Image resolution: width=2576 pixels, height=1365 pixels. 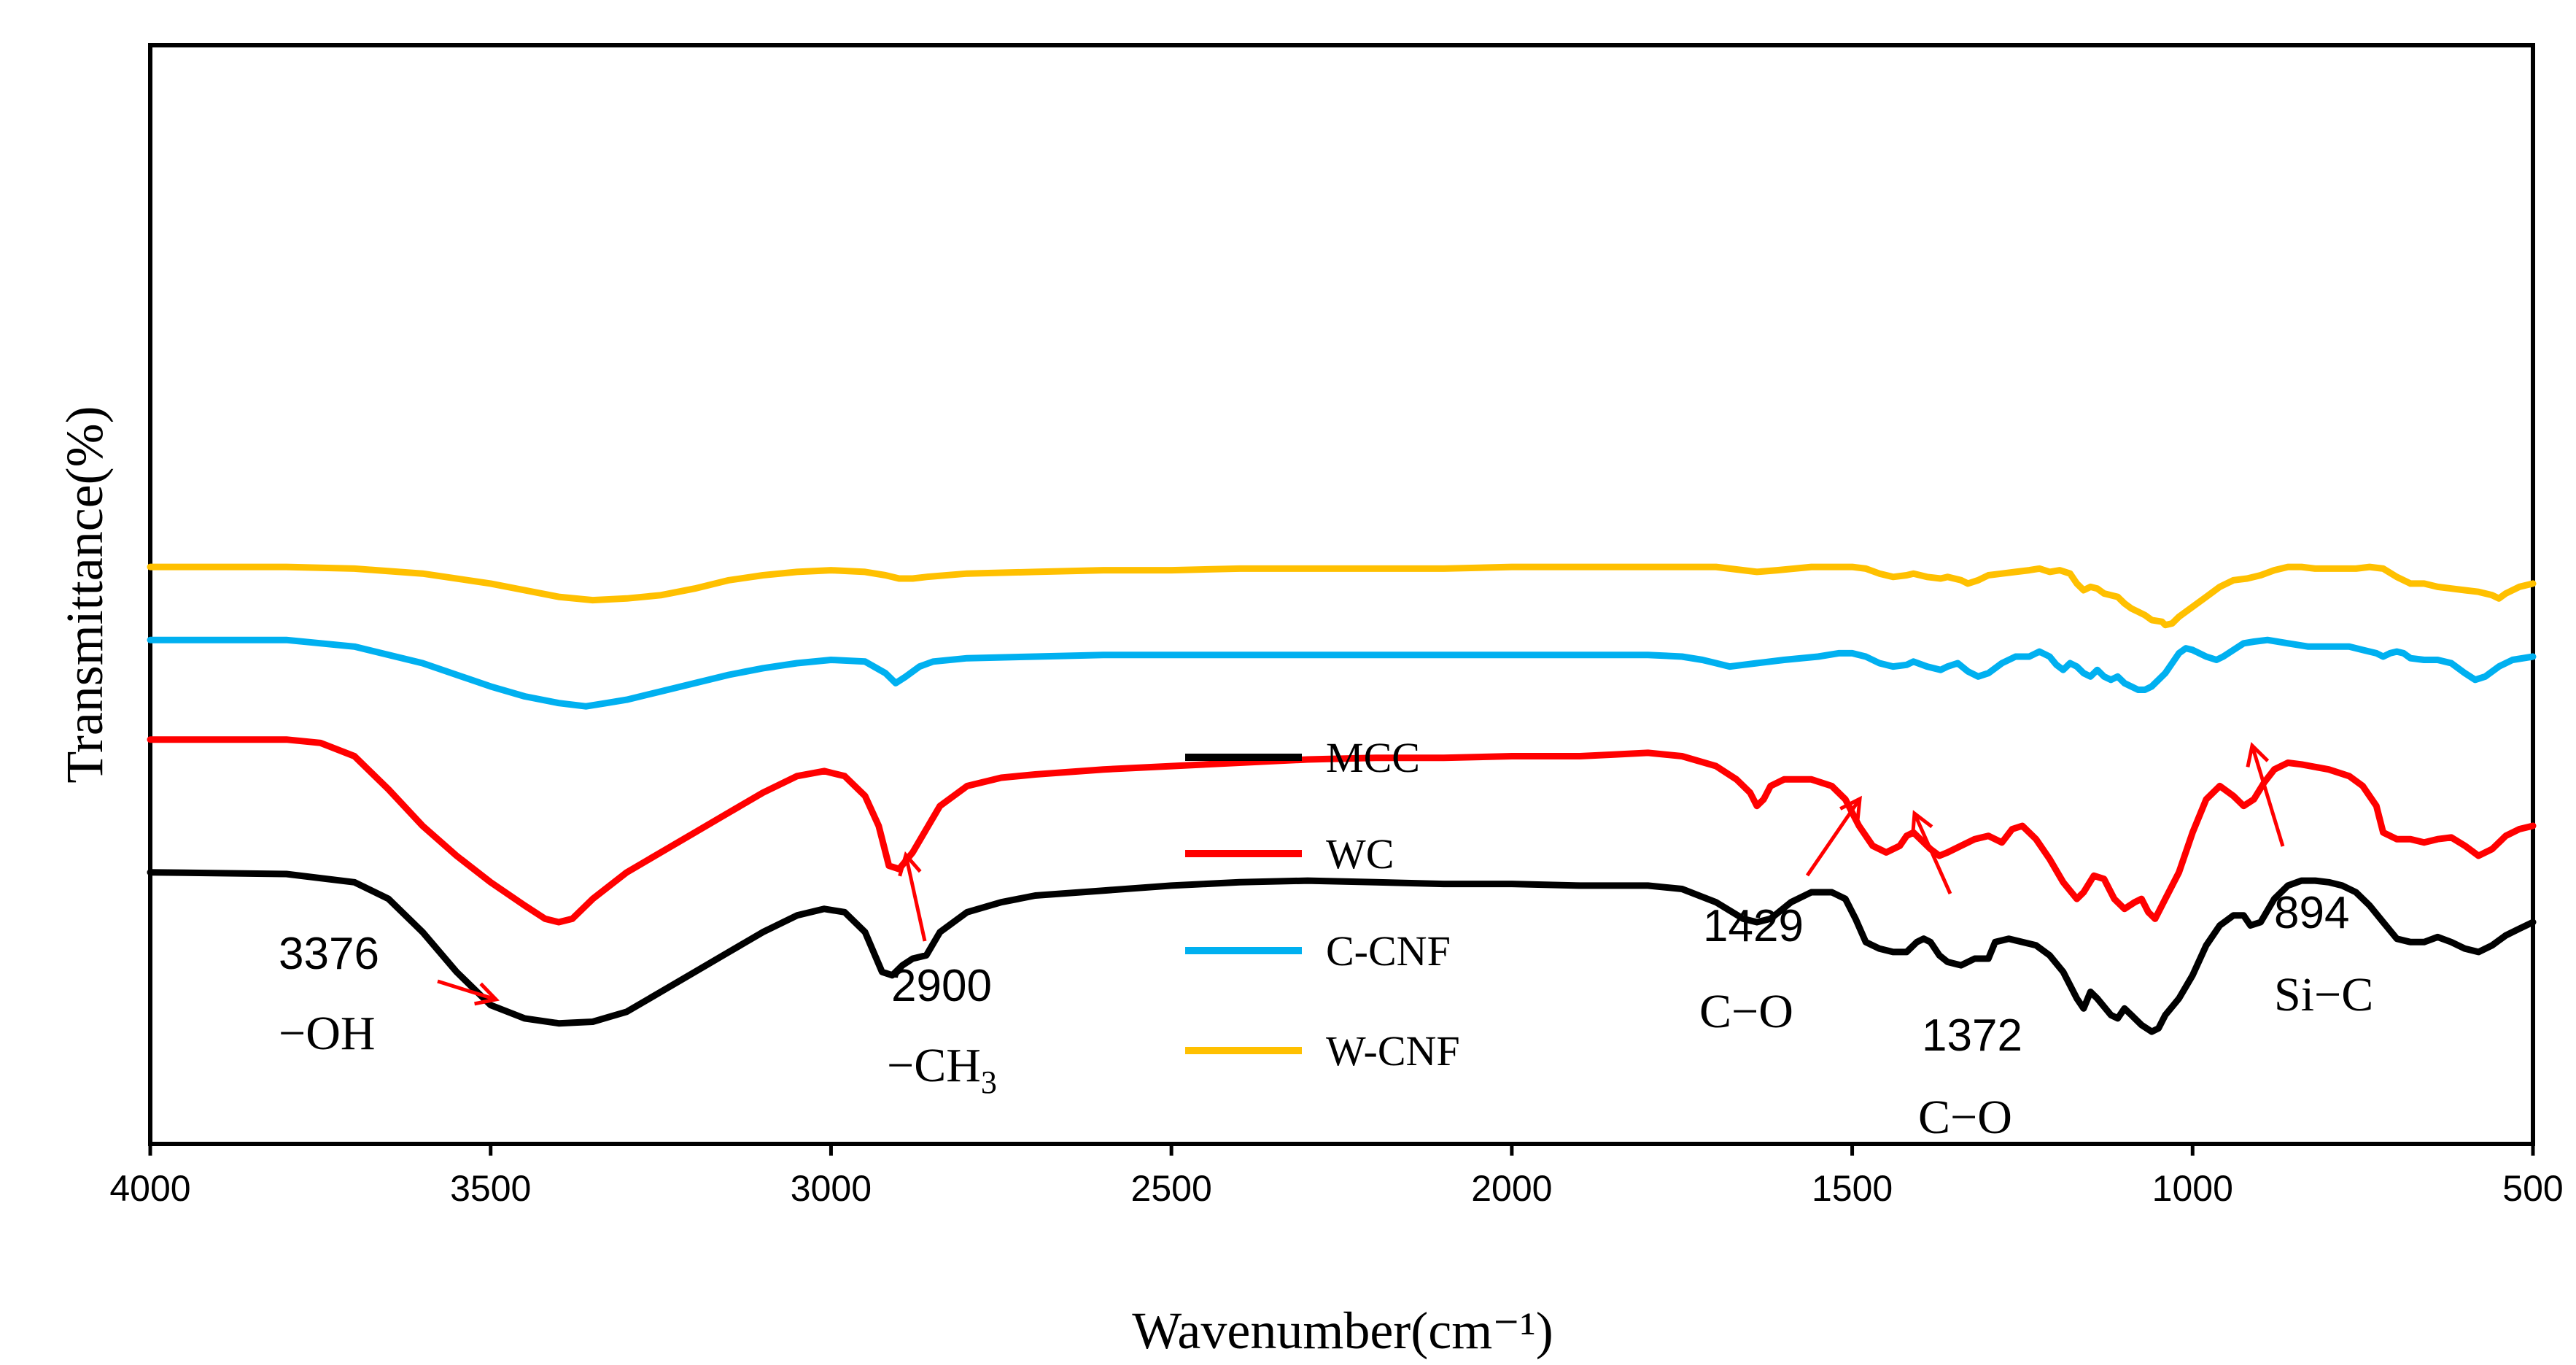 What do you see at coordinates (2533, 1188) in the screenshot?
I see `x-tick-label: 500` at bounding box center [2533, 1188].